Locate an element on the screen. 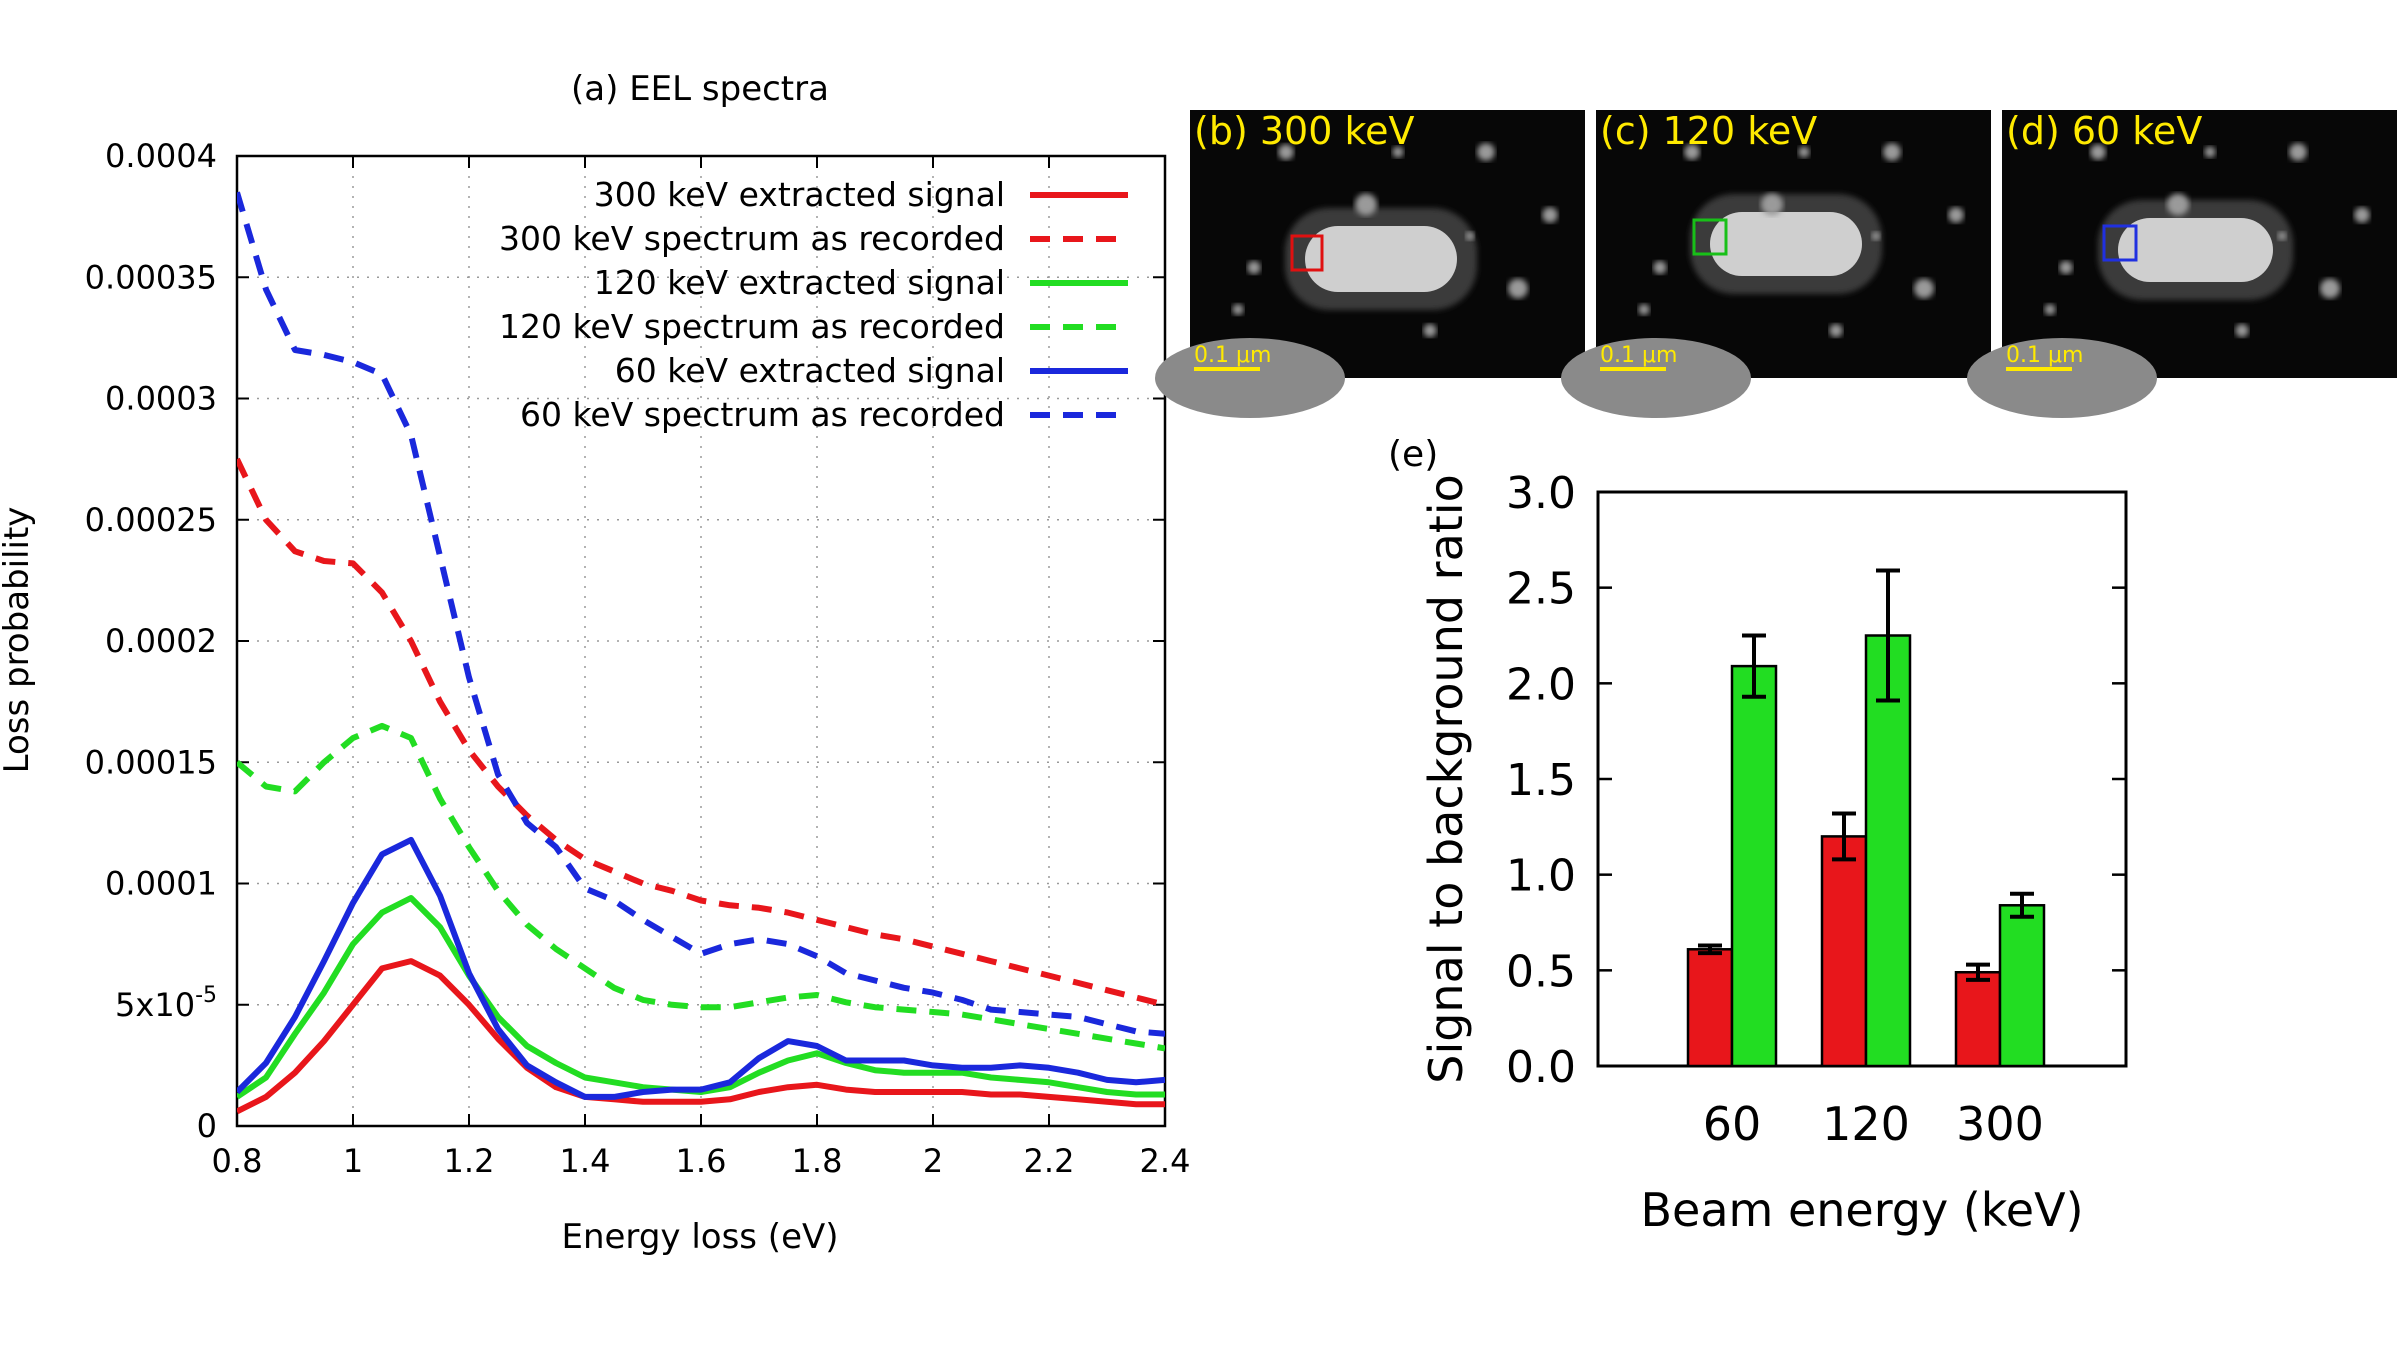 This screenshot has width=2400, height=1349. y-tick-label: 0.0003 is located at coordinates (161, 399).